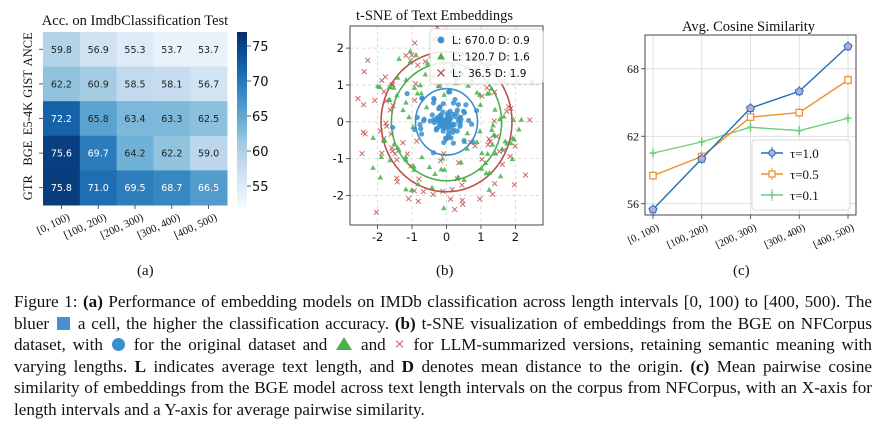 This screenshot has width=882, height=437. What do you see at coordinates (445, 271) in the screenshot?
I see `panel-label-b: (b)` at bounding box center [445, 271].